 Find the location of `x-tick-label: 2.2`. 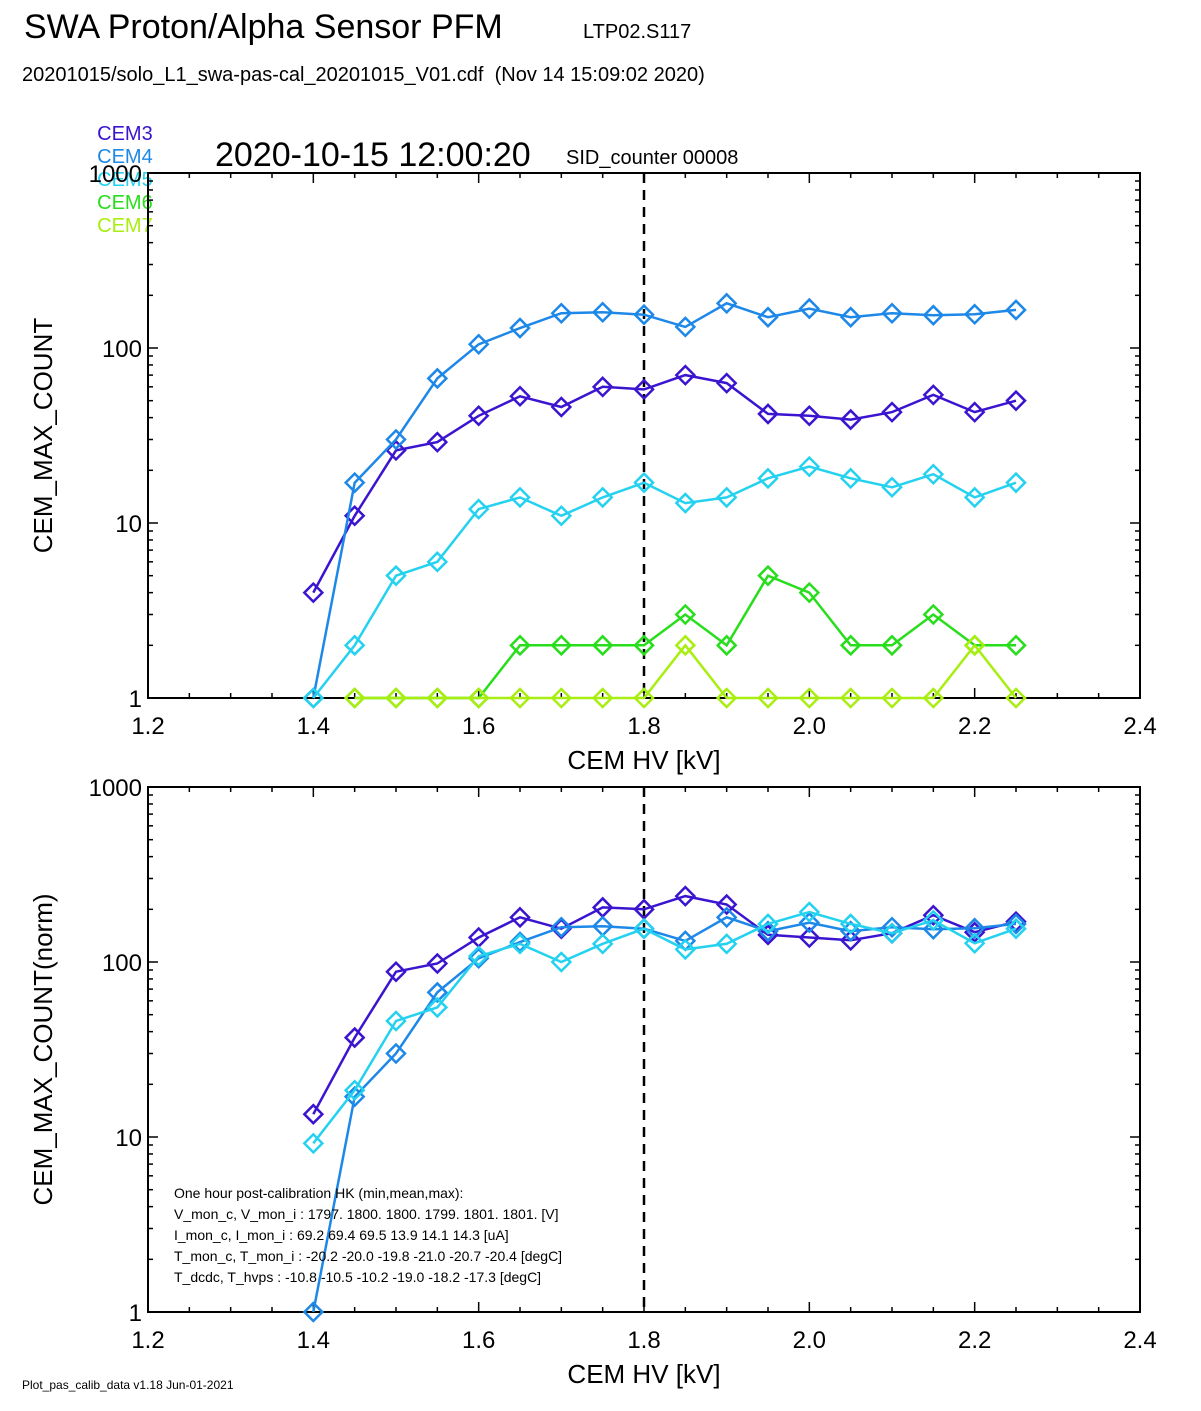

x-tick-label: 2.2 is located at coordinates (974, 726).